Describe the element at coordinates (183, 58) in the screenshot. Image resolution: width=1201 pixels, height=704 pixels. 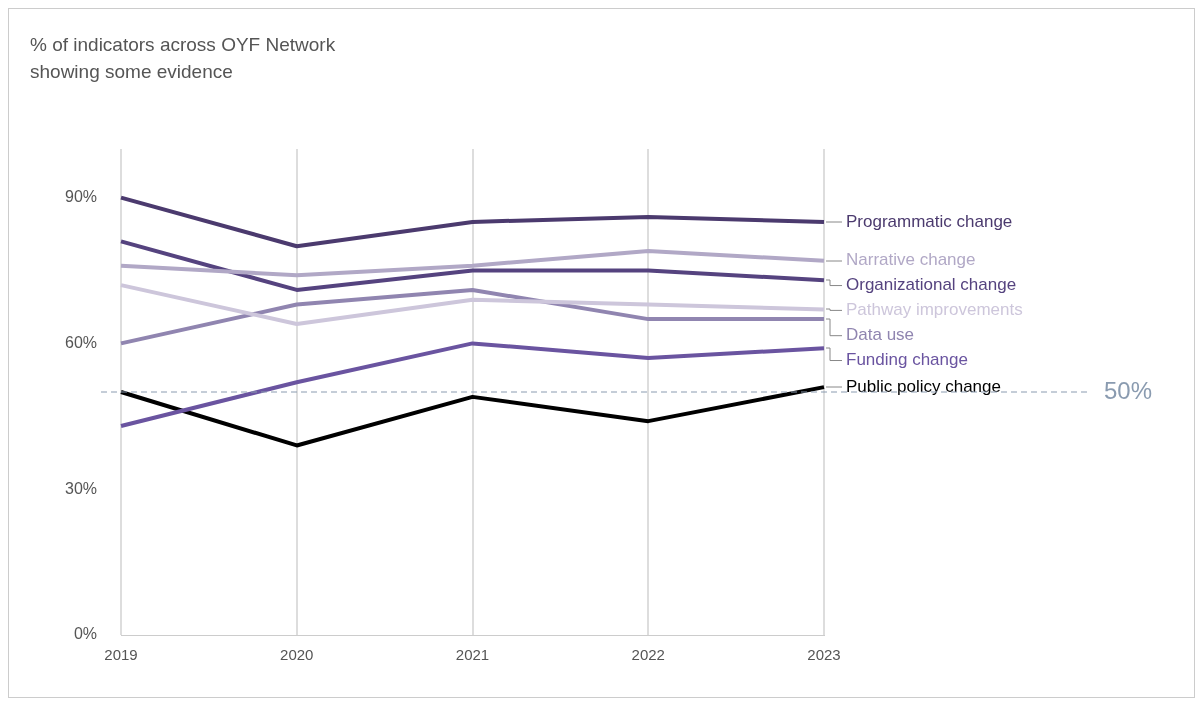
I see `chart-title: % of indicators across OYF Network showing some evidence` at that location.